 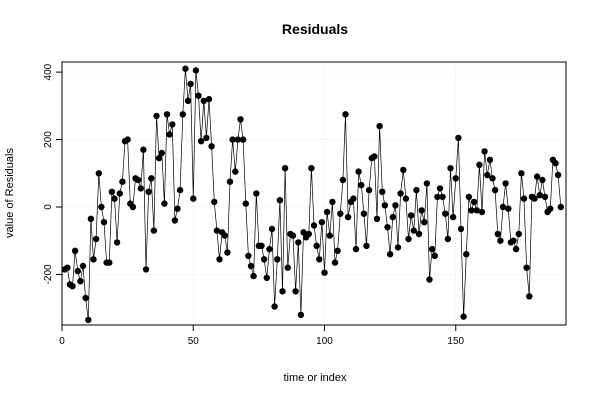 I want to click on x-tick-label: 100, so click(x=324, y=341).